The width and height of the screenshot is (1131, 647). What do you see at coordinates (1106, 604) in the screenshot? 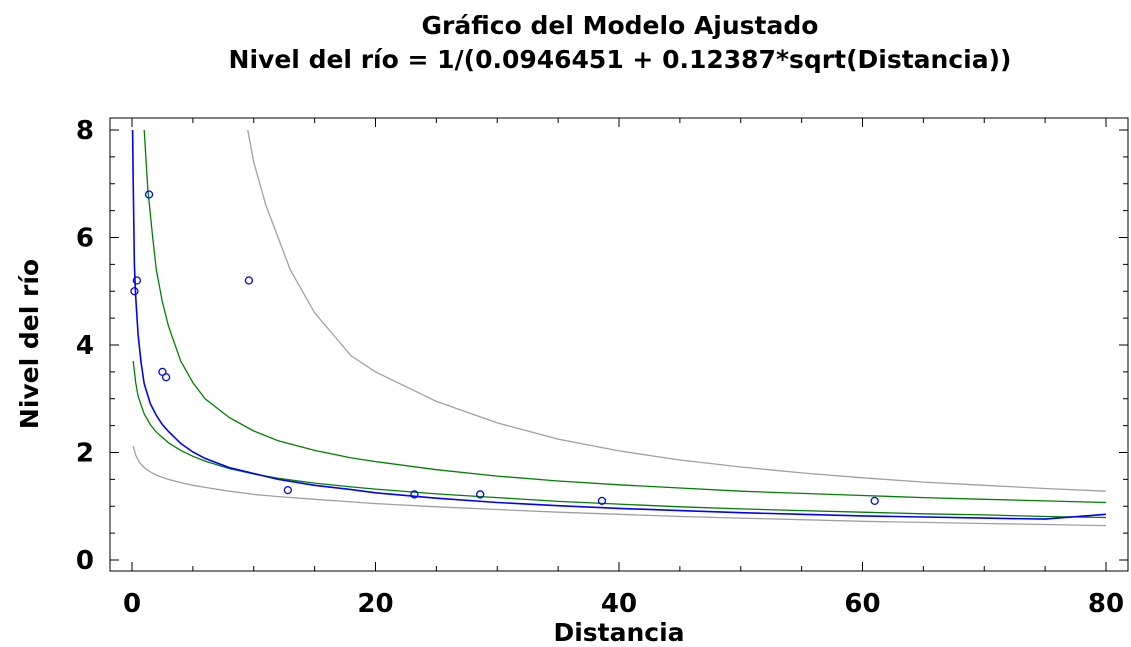
I see `x-tick-label: 80` at bounding box center [1106, 604].